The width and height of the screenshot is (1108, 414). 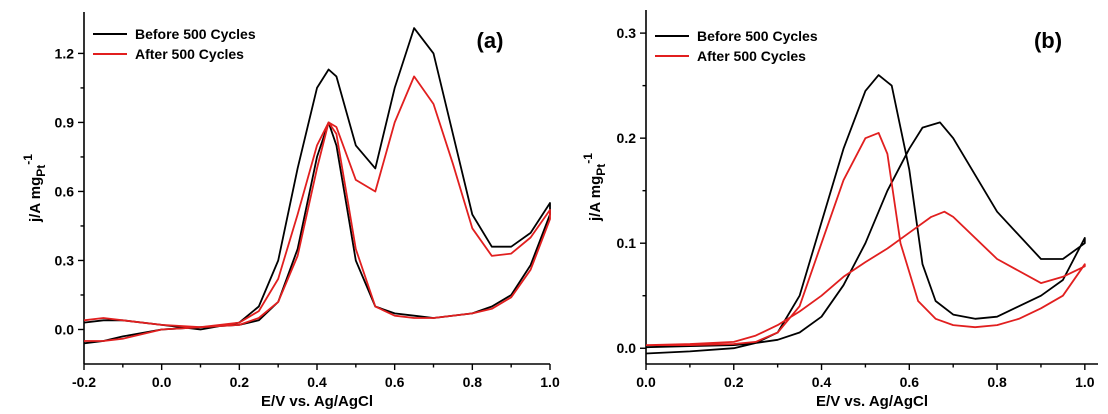 What do you see at coordinates (627, 138) in the screenshot?
I see `y-tick-label: 0.2` at bounding box center [627, 138].